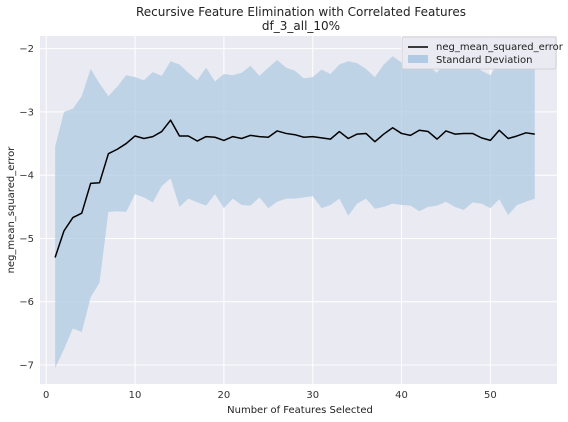 The width and height of the screenshot is (568, 422). What do you see at coordinates (270, 395) in the screenshot?
I see `x-axis-ticks: 0 10 20 30 40 50` at bounding box center [270, 395].